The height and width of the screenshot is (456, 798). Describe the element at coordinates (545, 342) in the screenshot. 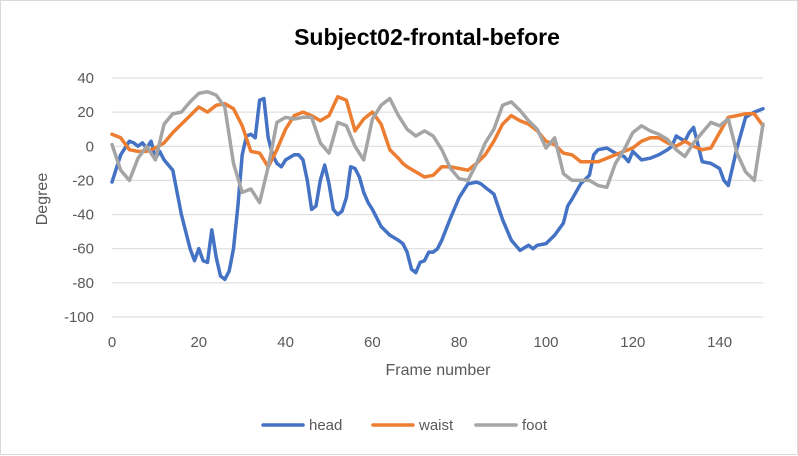

I see `x-tick-label: 100` at that location.